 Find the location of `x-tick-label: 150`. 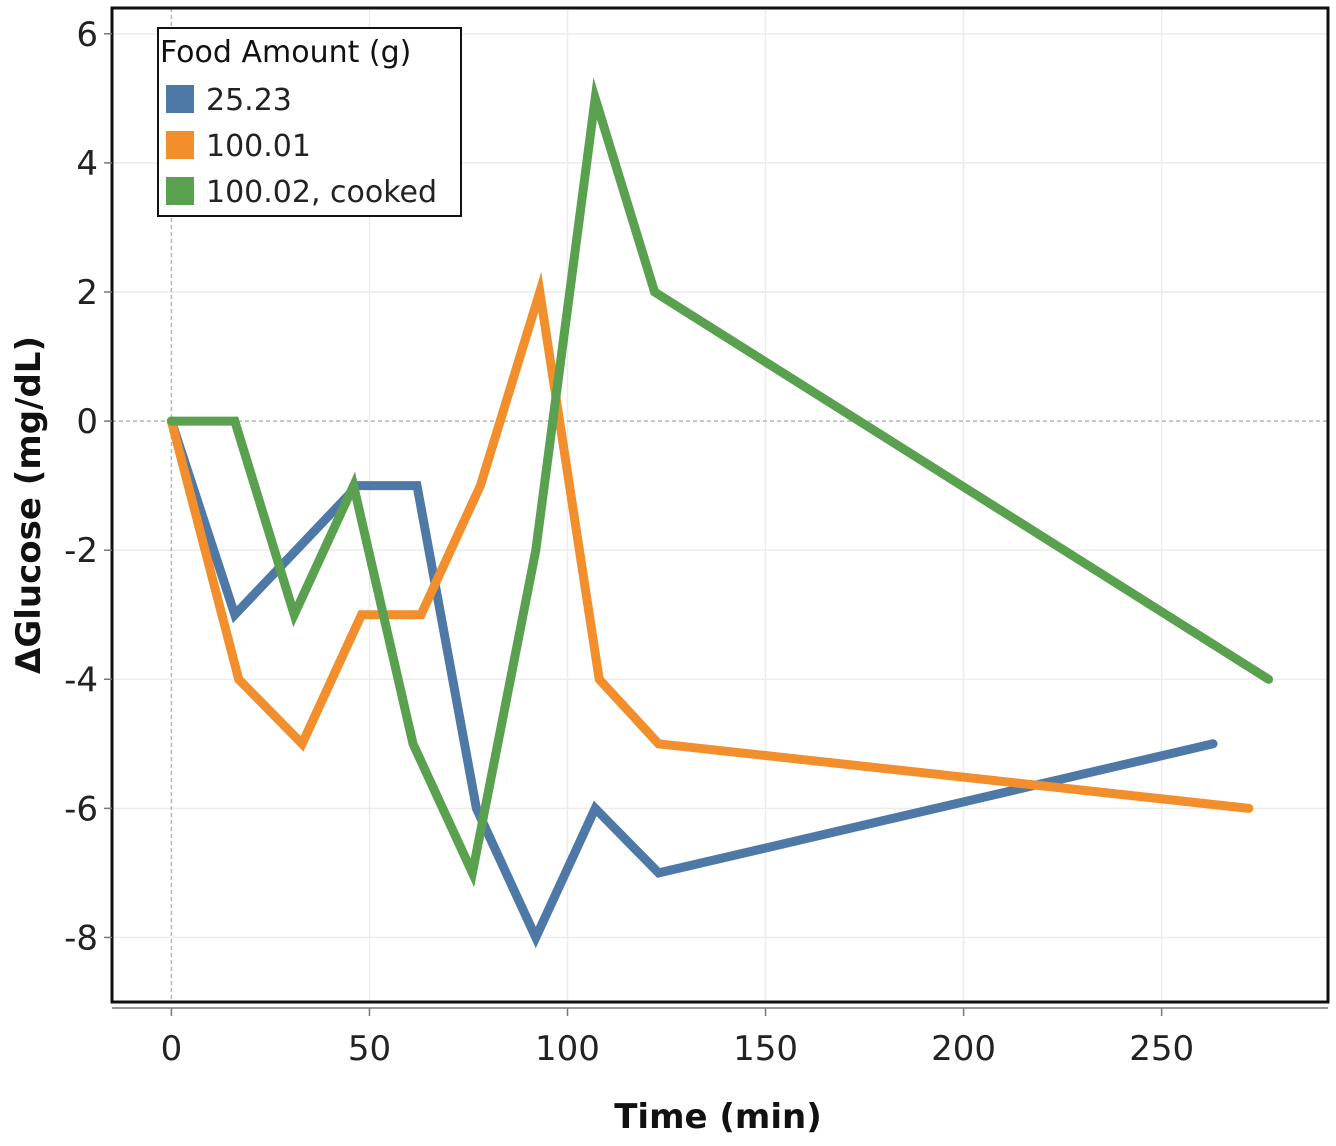

x-tick-label: 150 is located at coordinates (765, 1049).